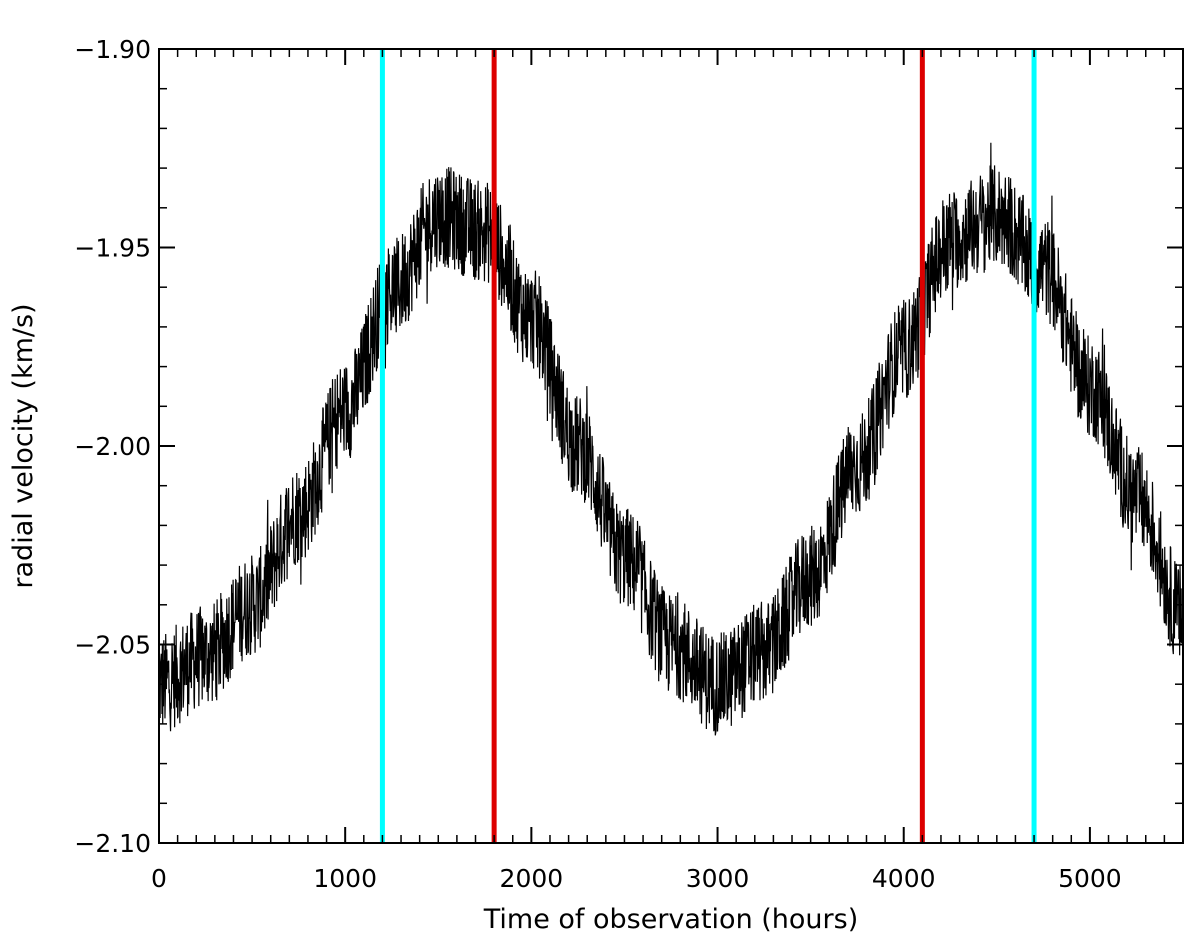 Image resolution: width=1204 pixels, height=944 pixels. Describe the element at coordinates (112, 645) in the screenshot. I see `y-tick-label: −2.05` at that location.